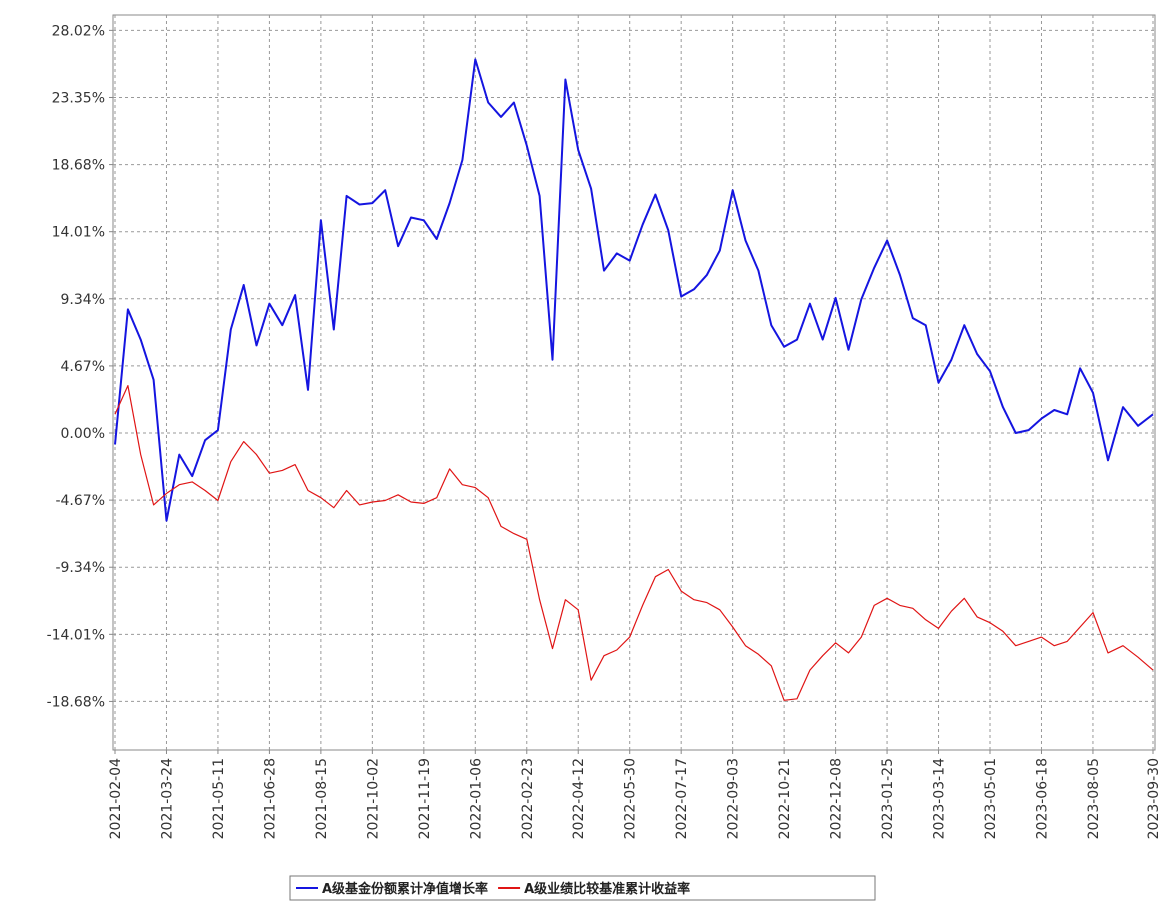  Describe the element at coordinates (167, 798) in the screenshot. I see `x-tick-label: 2021-03-24` at that location.